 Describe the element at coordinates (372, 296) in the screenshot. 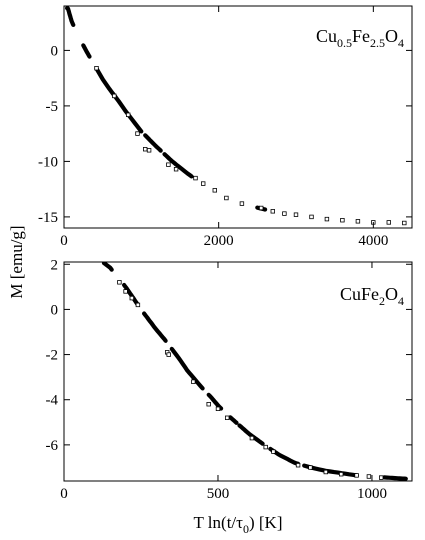

I see `panel-label-bottom: CuFe2O4` at that location.